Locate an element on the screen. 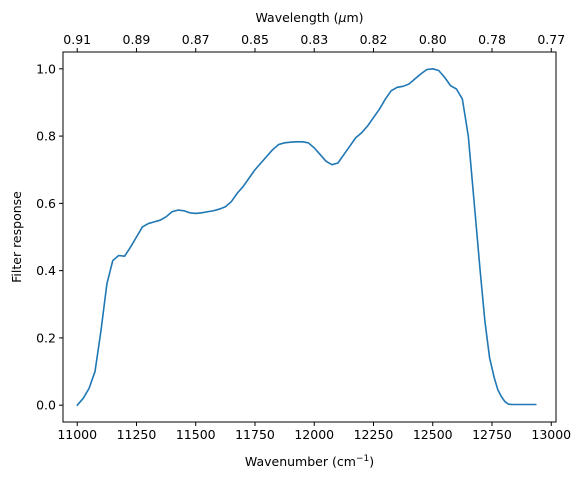 This screenshot has width=581, height=480. x-axis-title-superscript: −1 is located at coordinates (362, 459).